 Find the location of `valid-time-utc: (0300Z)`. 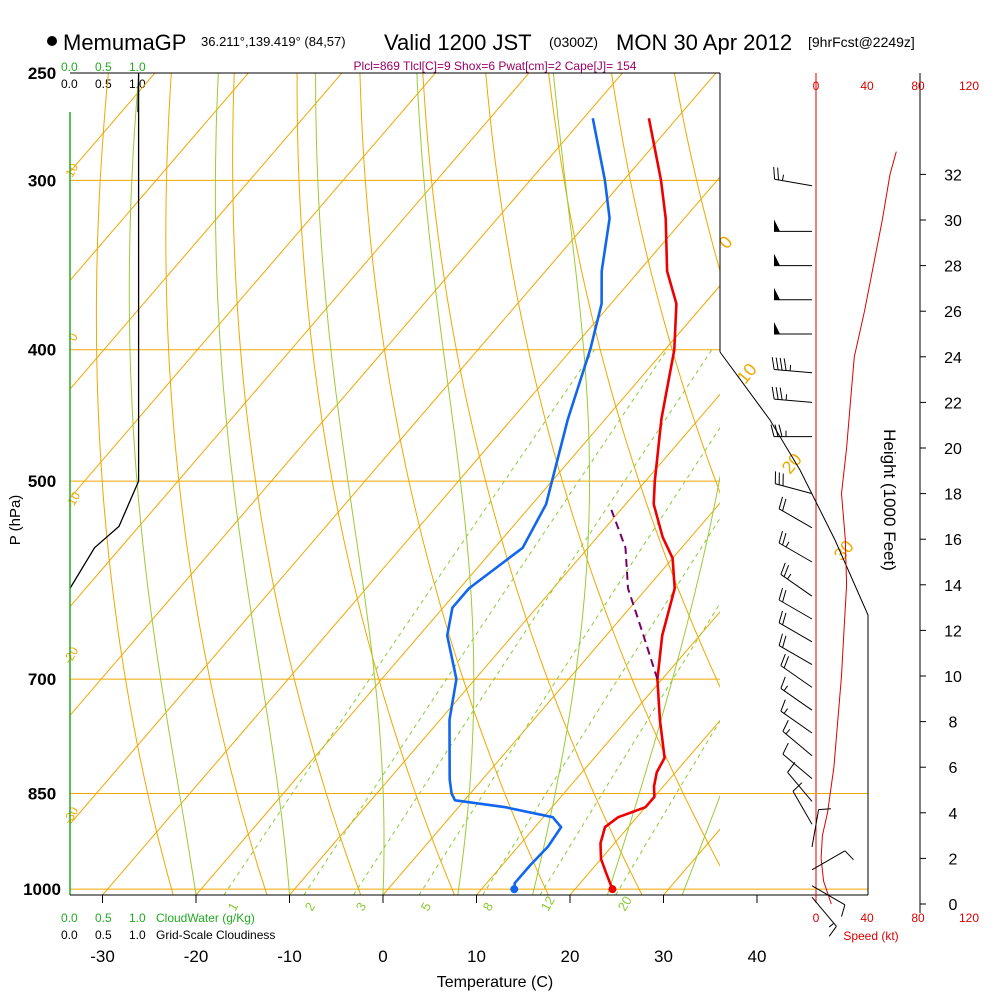

valid-time-utc: (0300Z) is located at coordinates (573, 42).